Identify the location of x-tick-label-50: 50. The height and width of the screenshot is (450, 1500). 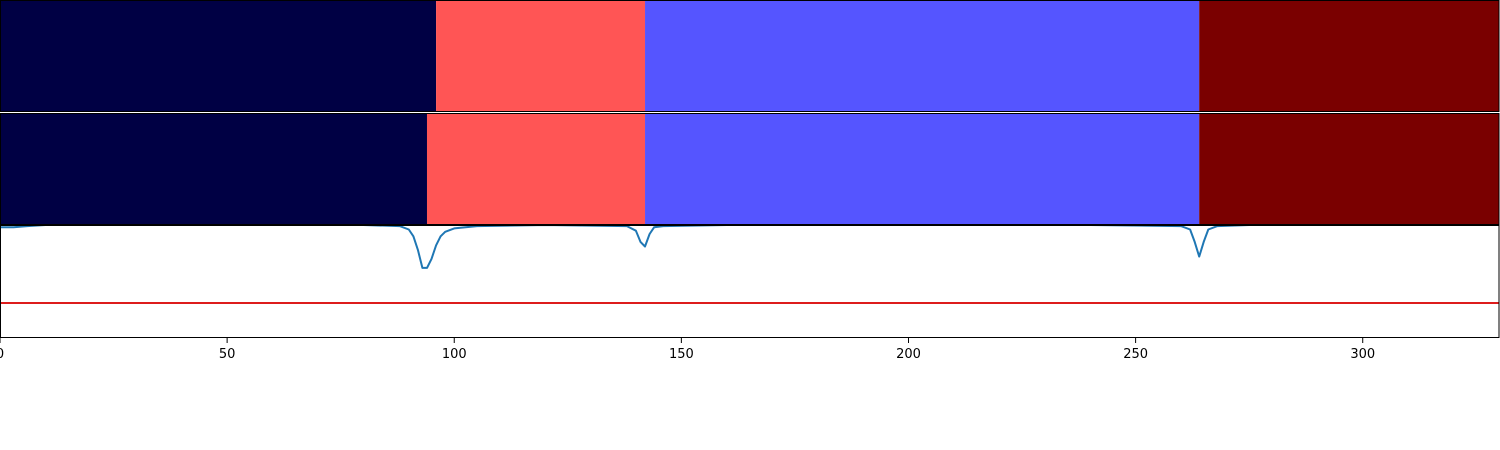
(227, 354).